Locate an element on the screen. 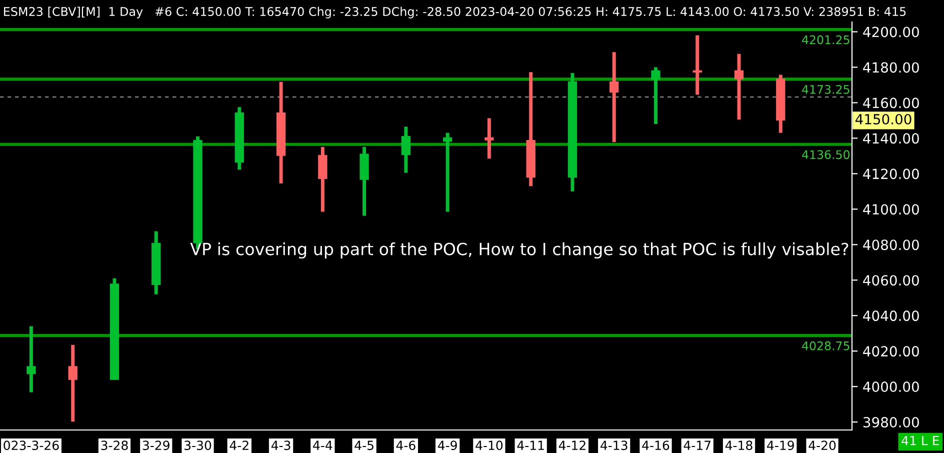 This screenshot has width=944, height=453. y-tick-label: 4020.00 is located at coordinates (891, 351).